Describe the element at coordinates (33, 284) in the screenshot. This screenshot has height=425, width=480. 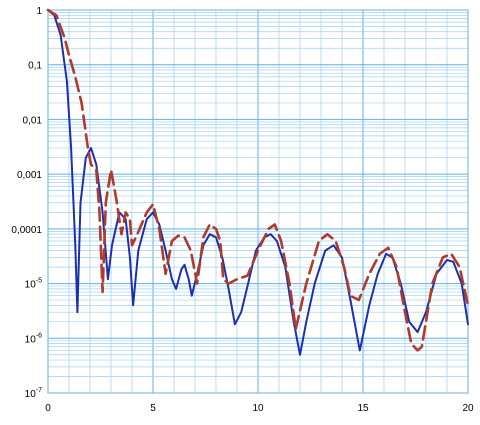
I see `y-tick-label: 10⁻⁵` at that location.